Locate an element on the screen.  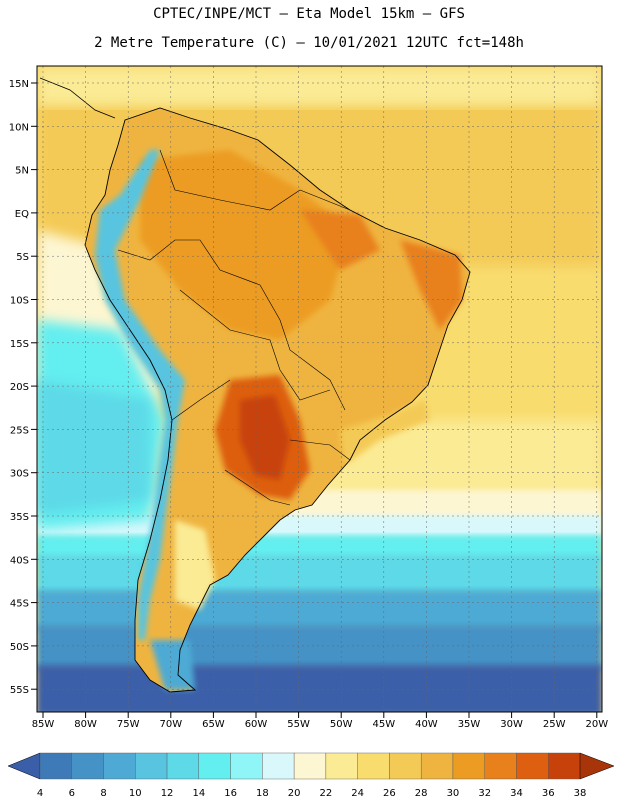
lat-label: EQ is located at coordinates (22, 214).